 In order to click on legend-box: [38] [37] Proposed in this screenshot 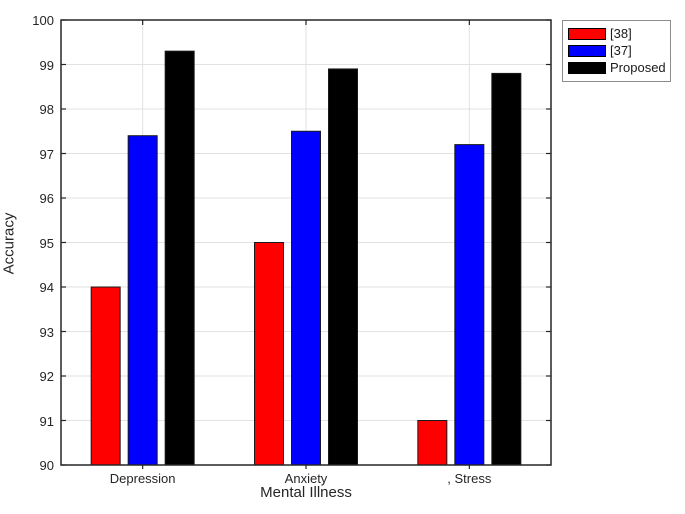, I will do `click(616, 51)`.